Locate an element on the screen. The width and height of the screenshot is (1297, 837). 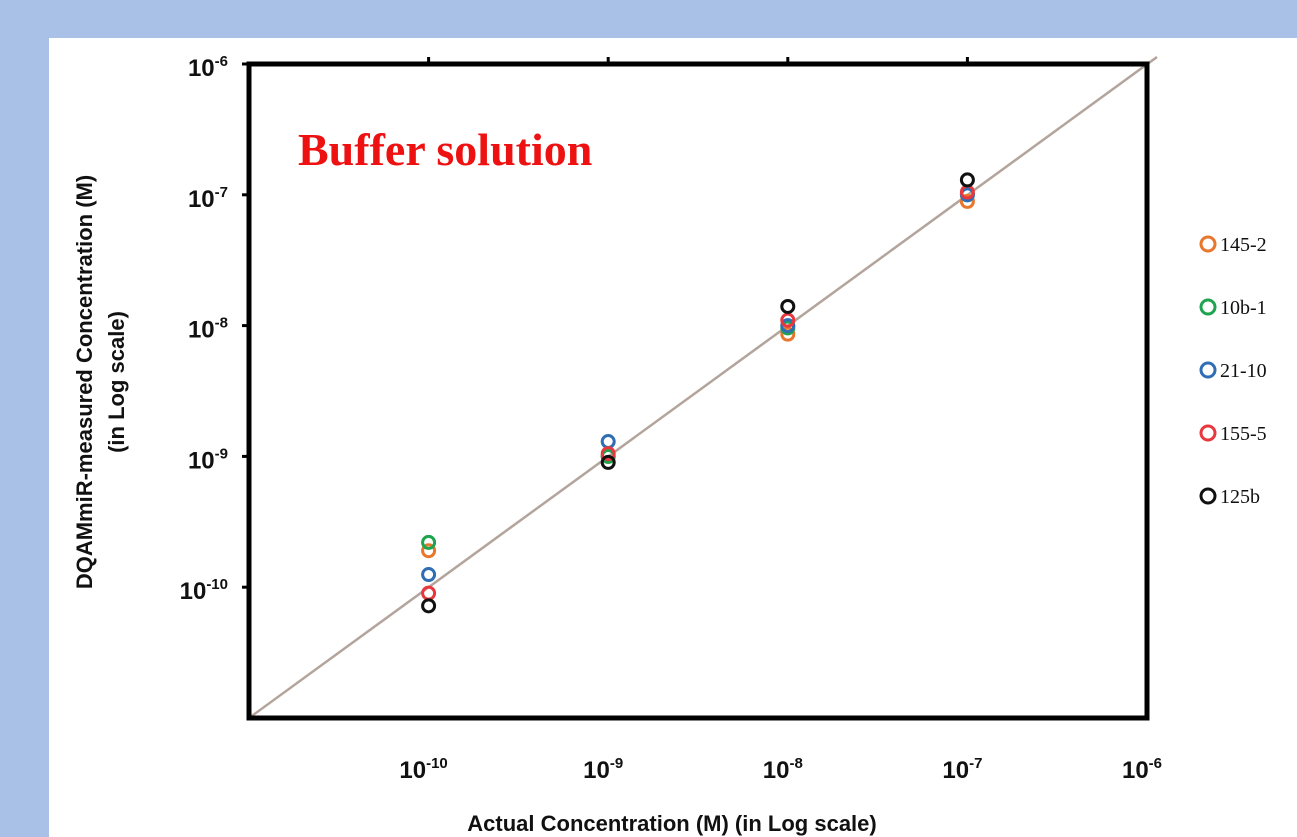
x-tick-labels: 10⁻¹⁰ 10⁻⁹ 10⁻⁸ 10⁻⁷ 10⁻⁶ is located at coordinates (780, 769).